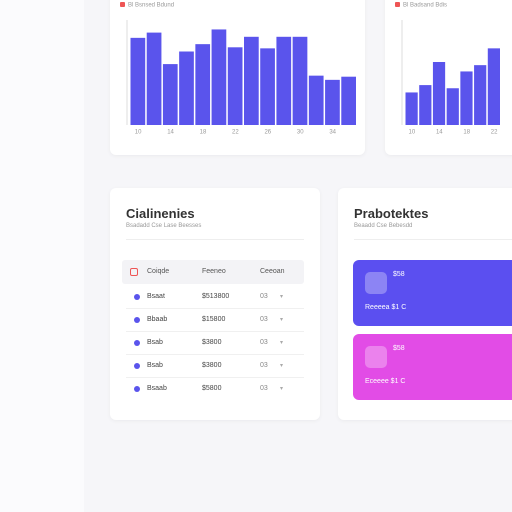 This screenshot has width=512, height=512. Describe the element at coordinates (267, 133) in the screenshot. I see `x-tick-label: 26` at that location.